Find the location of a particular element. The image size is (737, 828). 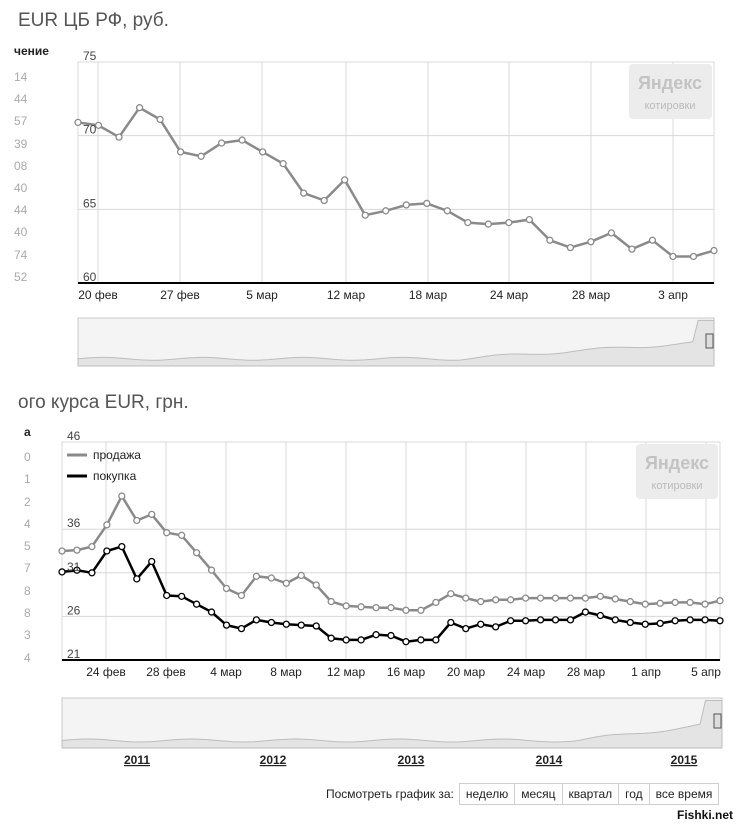

x-tick-label: 5 апр is located at coordinates (706, 672).